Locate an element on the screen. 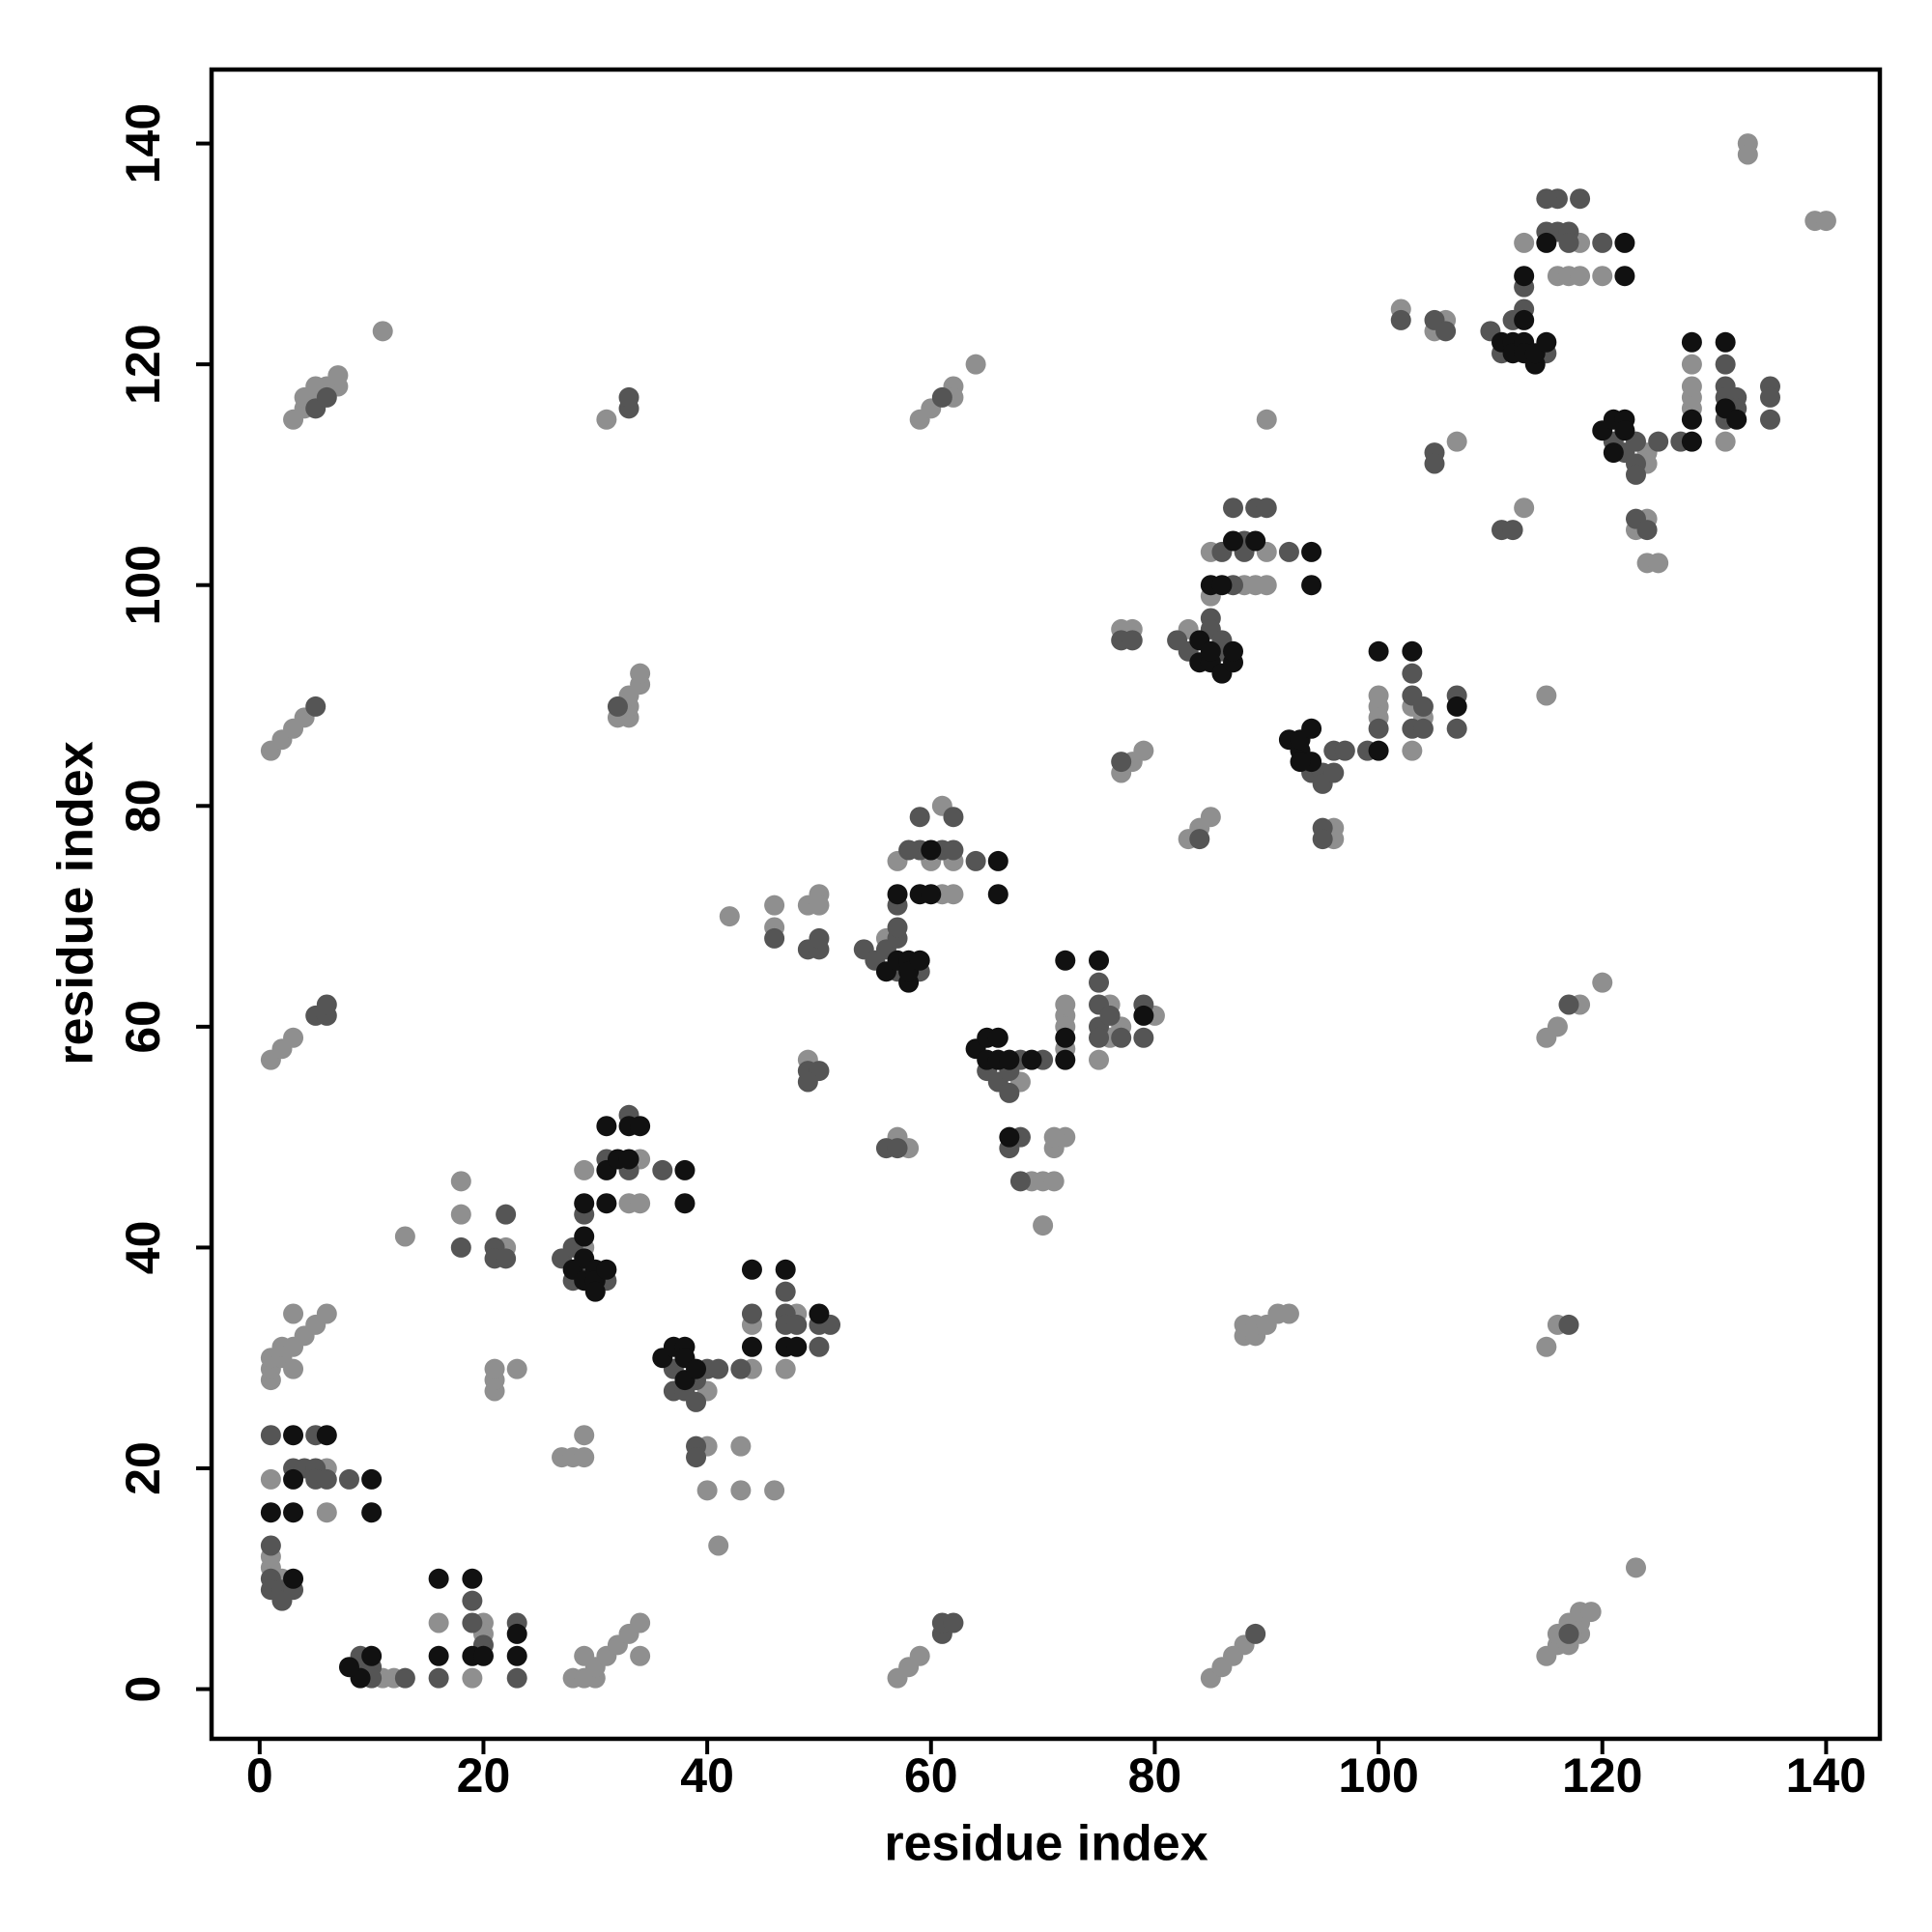 The image size is (1932, 1932). x-tick-label: 40 is located at coordinates (707, 1775).